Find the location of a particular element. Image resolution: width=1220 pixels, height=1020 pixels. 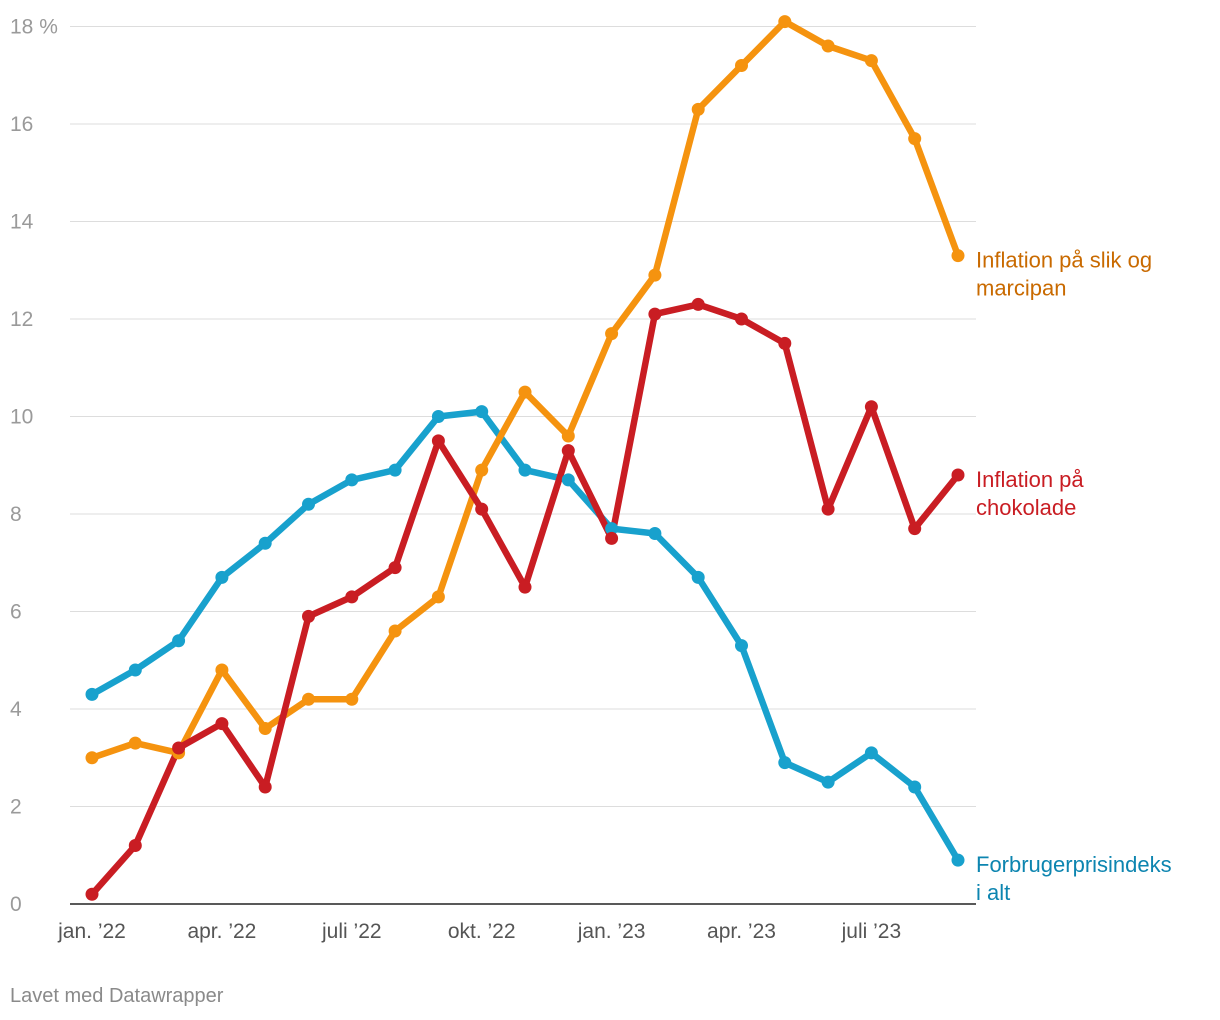

x-tick-label: okt. ’22 is located at coordinates (482, 931).